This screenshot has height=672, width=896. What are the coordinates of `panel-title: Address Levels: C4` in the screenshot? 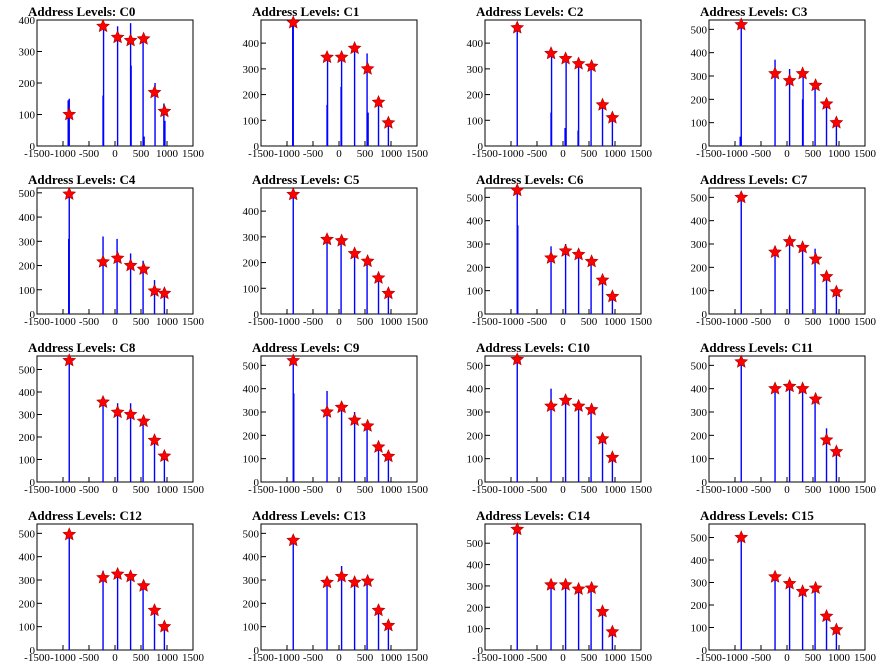 It's located at (82, 179).